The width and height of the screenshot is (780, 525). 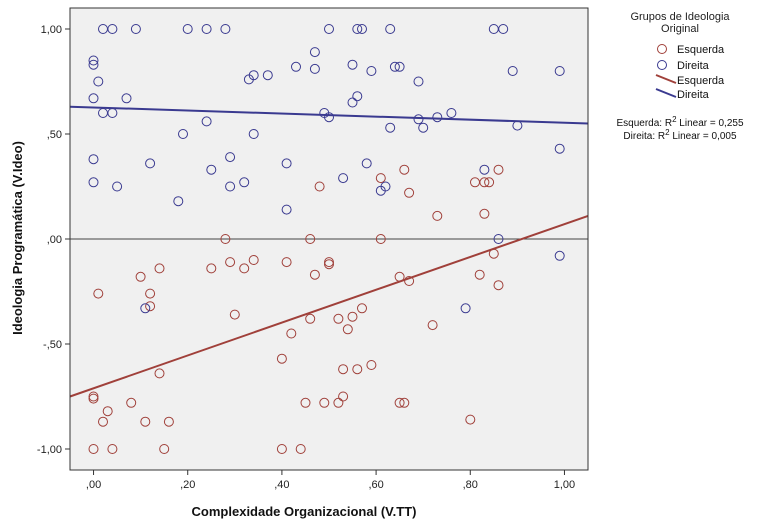 What do you see at coordinates (187, 485) in the screenshot?
I see `x-tick-label-1: ,20` at bounding box center [187, 485].